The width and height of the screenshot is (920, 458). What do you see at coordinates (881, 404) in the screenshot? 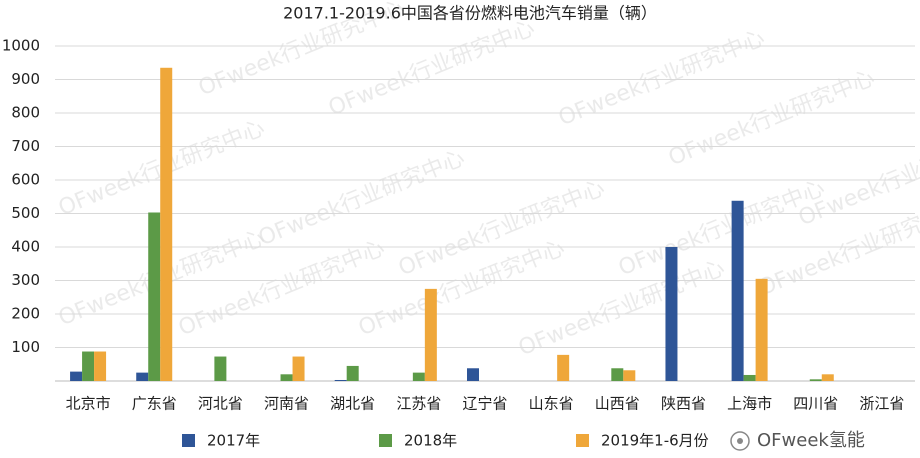
I see `x-tick-label: 浙江省` at bounding box center [881, 404].